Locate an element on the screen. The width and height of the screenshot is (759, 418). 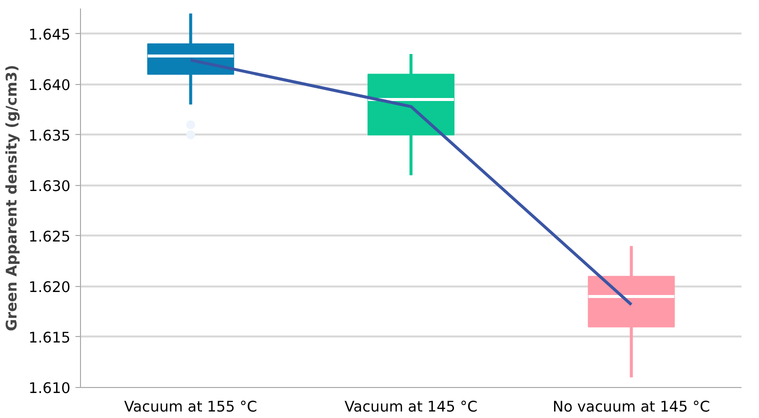
y-tick-label: 1.615 is located at coordinates (49, 337).